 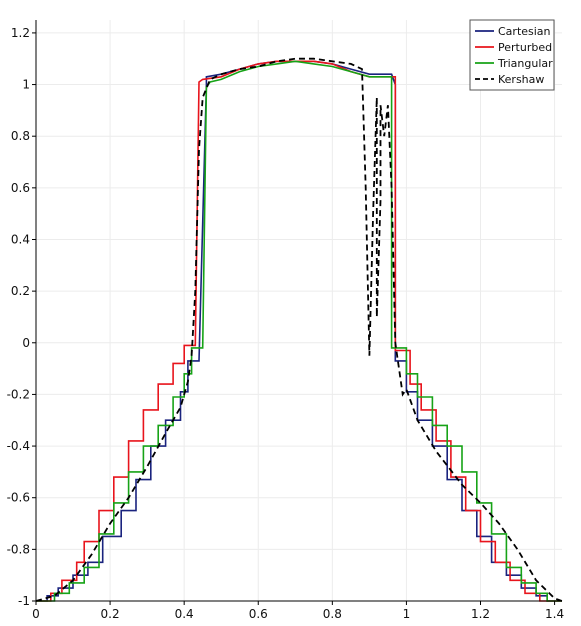 What do you see at coordinates (512, 55) in the screenshot?
I see `legend: Cartesian Perturbed Triangular Kershaw` at bounding box center [512, 55].